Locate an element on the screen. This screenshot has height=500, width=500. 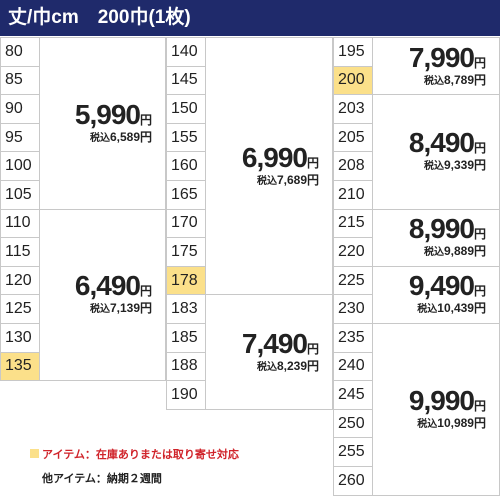
tax-line: 税込8,239円 is located at coordinates (262, 365).